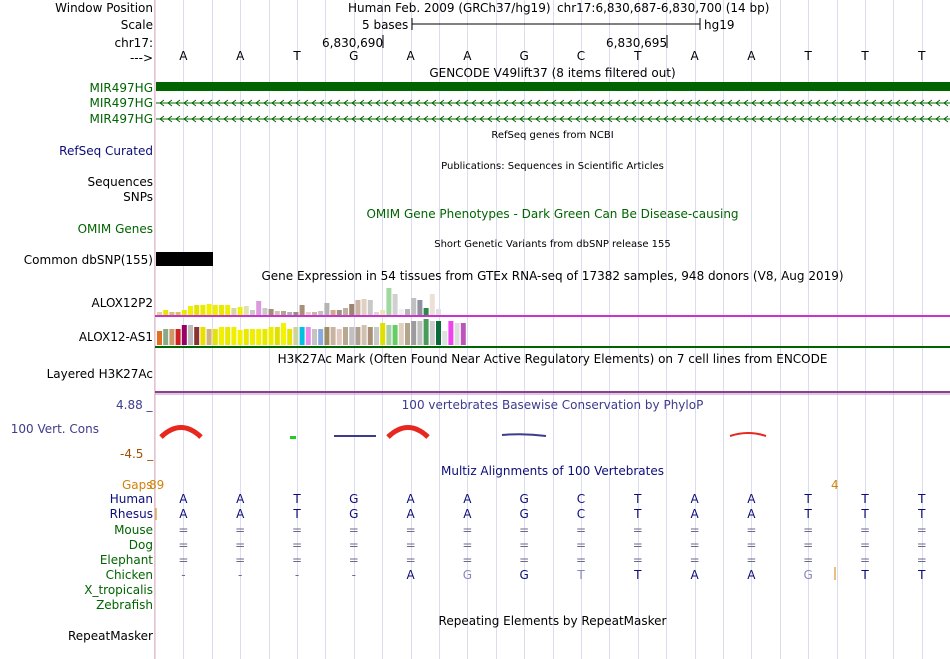  Describe the element at coordinates (183, 56) in the screenshot. I see `base-letter: A` at that location.